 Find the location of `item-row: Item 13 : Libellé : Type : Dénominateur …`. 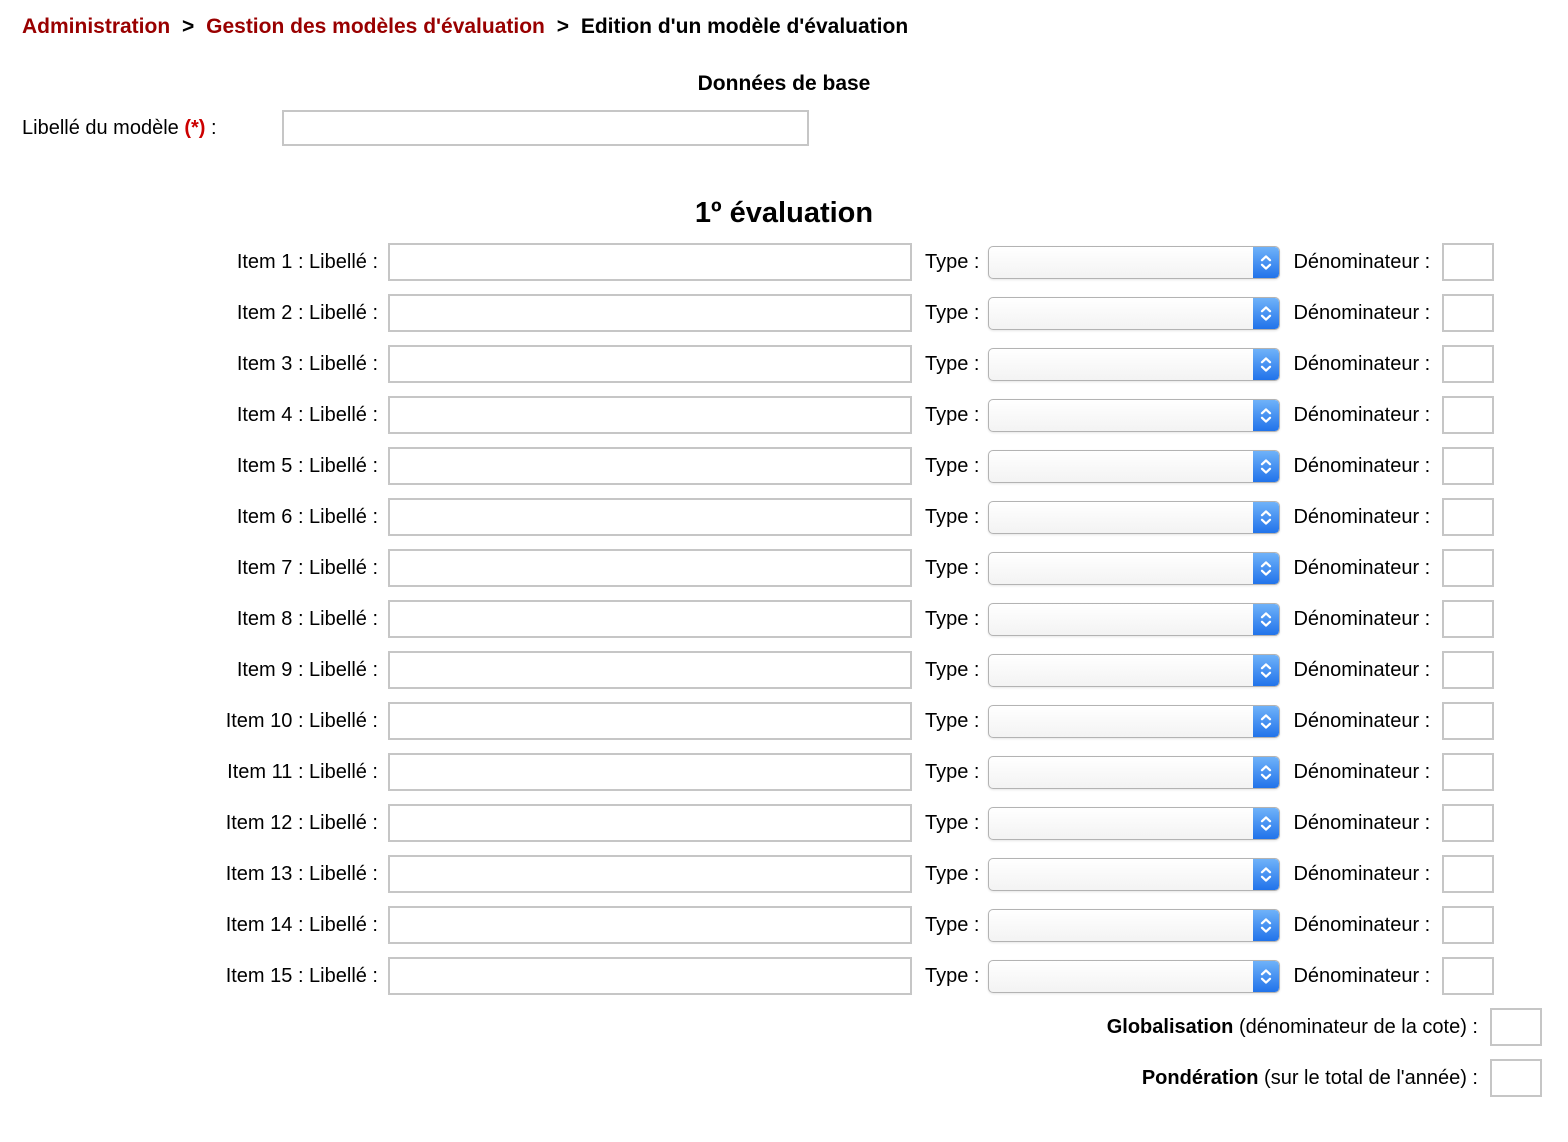

item-row: Item 13 : Libellé : Type : Dénominateur … is located at coordinates (784, 874).